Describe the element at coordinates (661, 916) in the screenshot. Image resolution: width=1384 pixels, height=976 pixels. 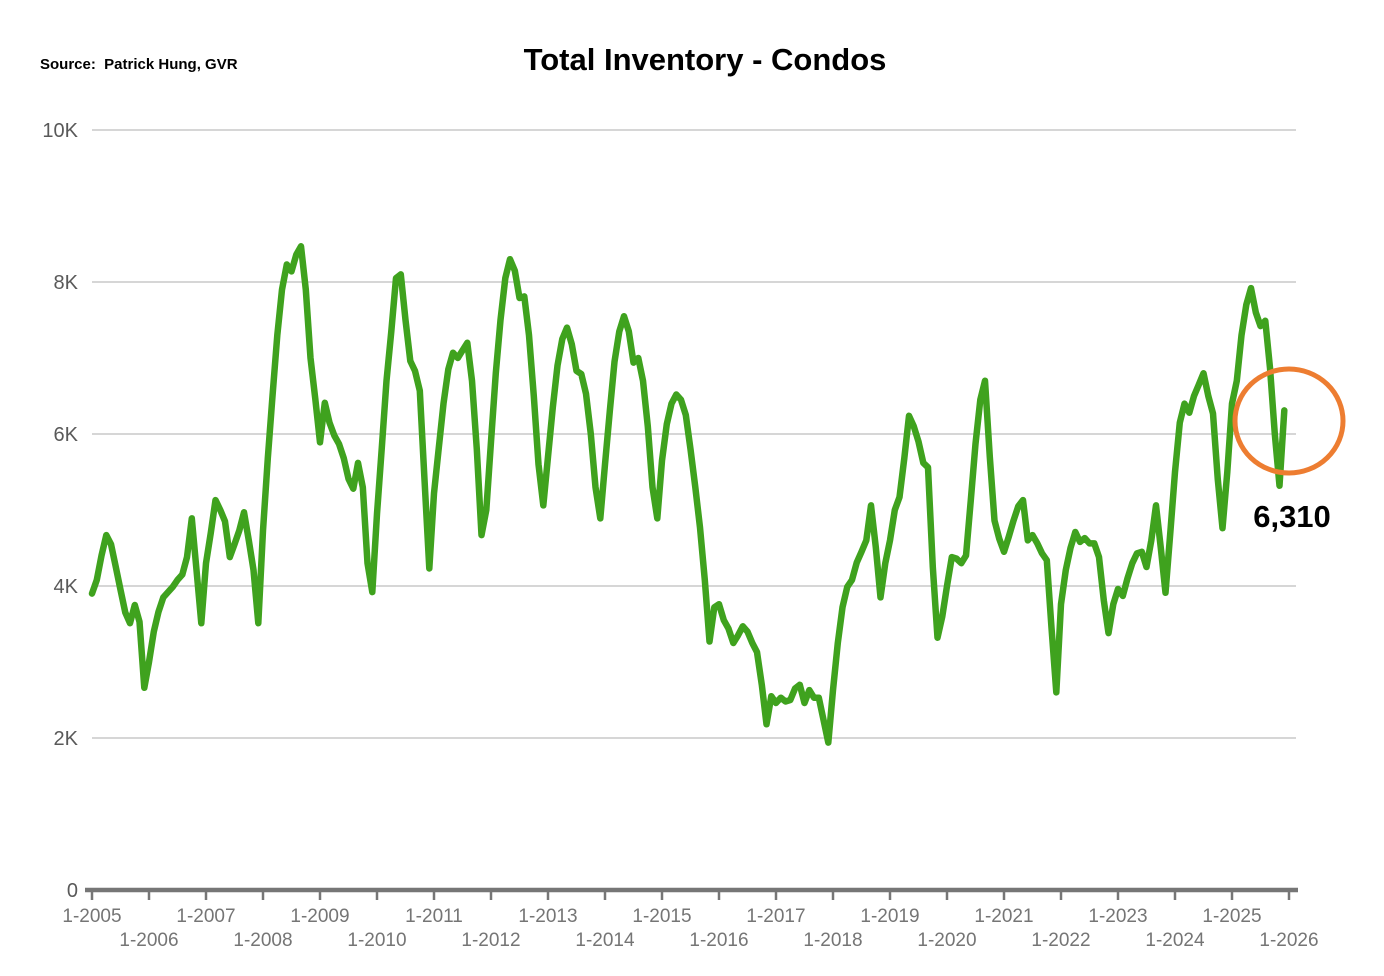
I see `x-tick-label: 1-2015` at that location.